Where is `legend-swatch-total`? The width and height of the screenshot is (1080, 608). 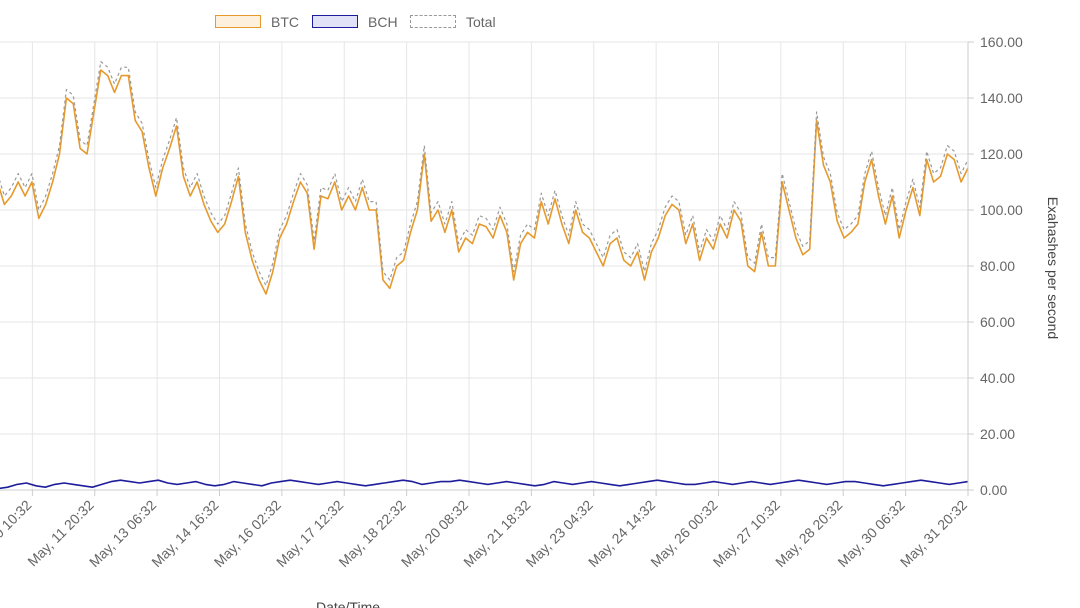
legend-swatch-total is located at coordinates (433, 21).